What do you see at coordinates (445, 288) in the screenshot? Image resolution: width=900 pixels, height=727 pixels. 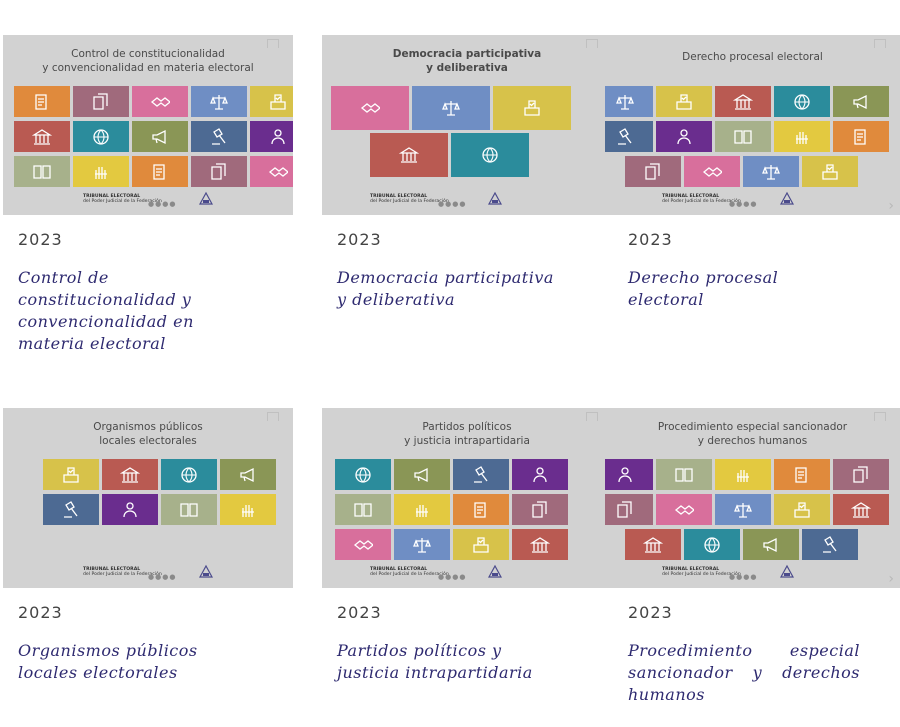 I see `publication-title-link: Democracia participativa y deliberativa` at bounding box center [445, 288].